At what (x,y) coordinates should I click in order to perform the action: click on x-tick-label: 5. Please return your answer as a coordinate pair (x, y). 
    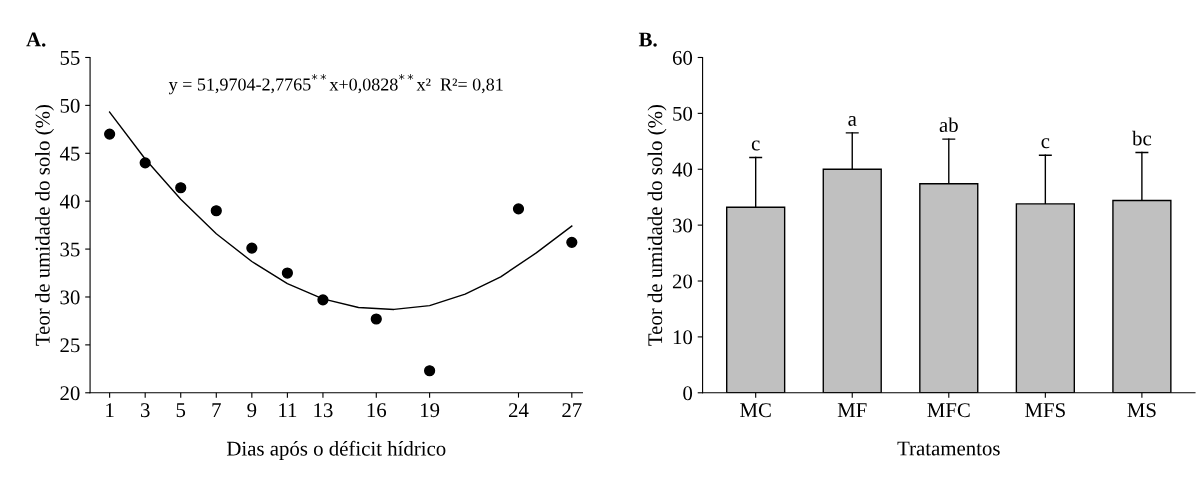
    Looking at the image, I should click on (181, 410).